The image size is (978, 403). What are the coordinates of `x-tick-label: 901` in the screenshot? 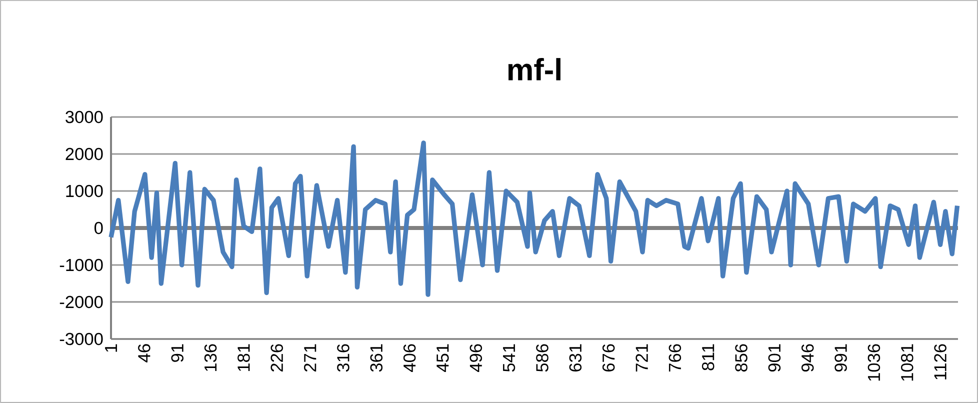 It's located at (774, 358).